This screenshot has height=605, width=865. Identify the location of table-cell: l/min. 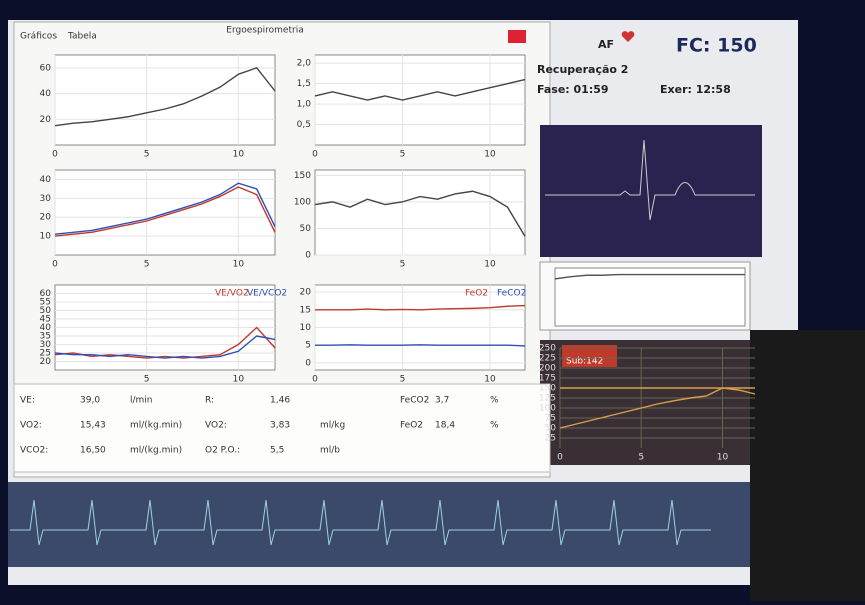
(141, 401).